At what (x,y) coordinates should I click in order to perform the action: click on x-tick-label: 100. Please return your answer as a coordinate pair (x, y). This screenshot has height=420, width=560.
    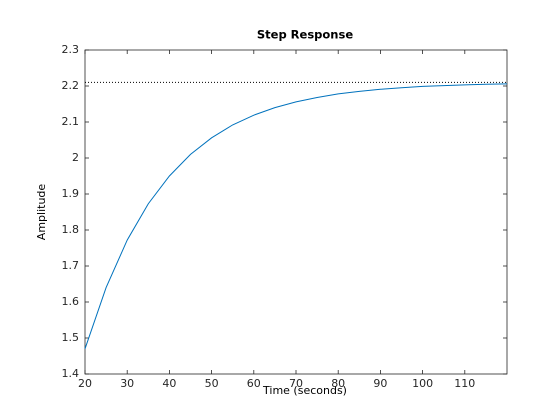
    Looking at the image, I should click on (422, 383).